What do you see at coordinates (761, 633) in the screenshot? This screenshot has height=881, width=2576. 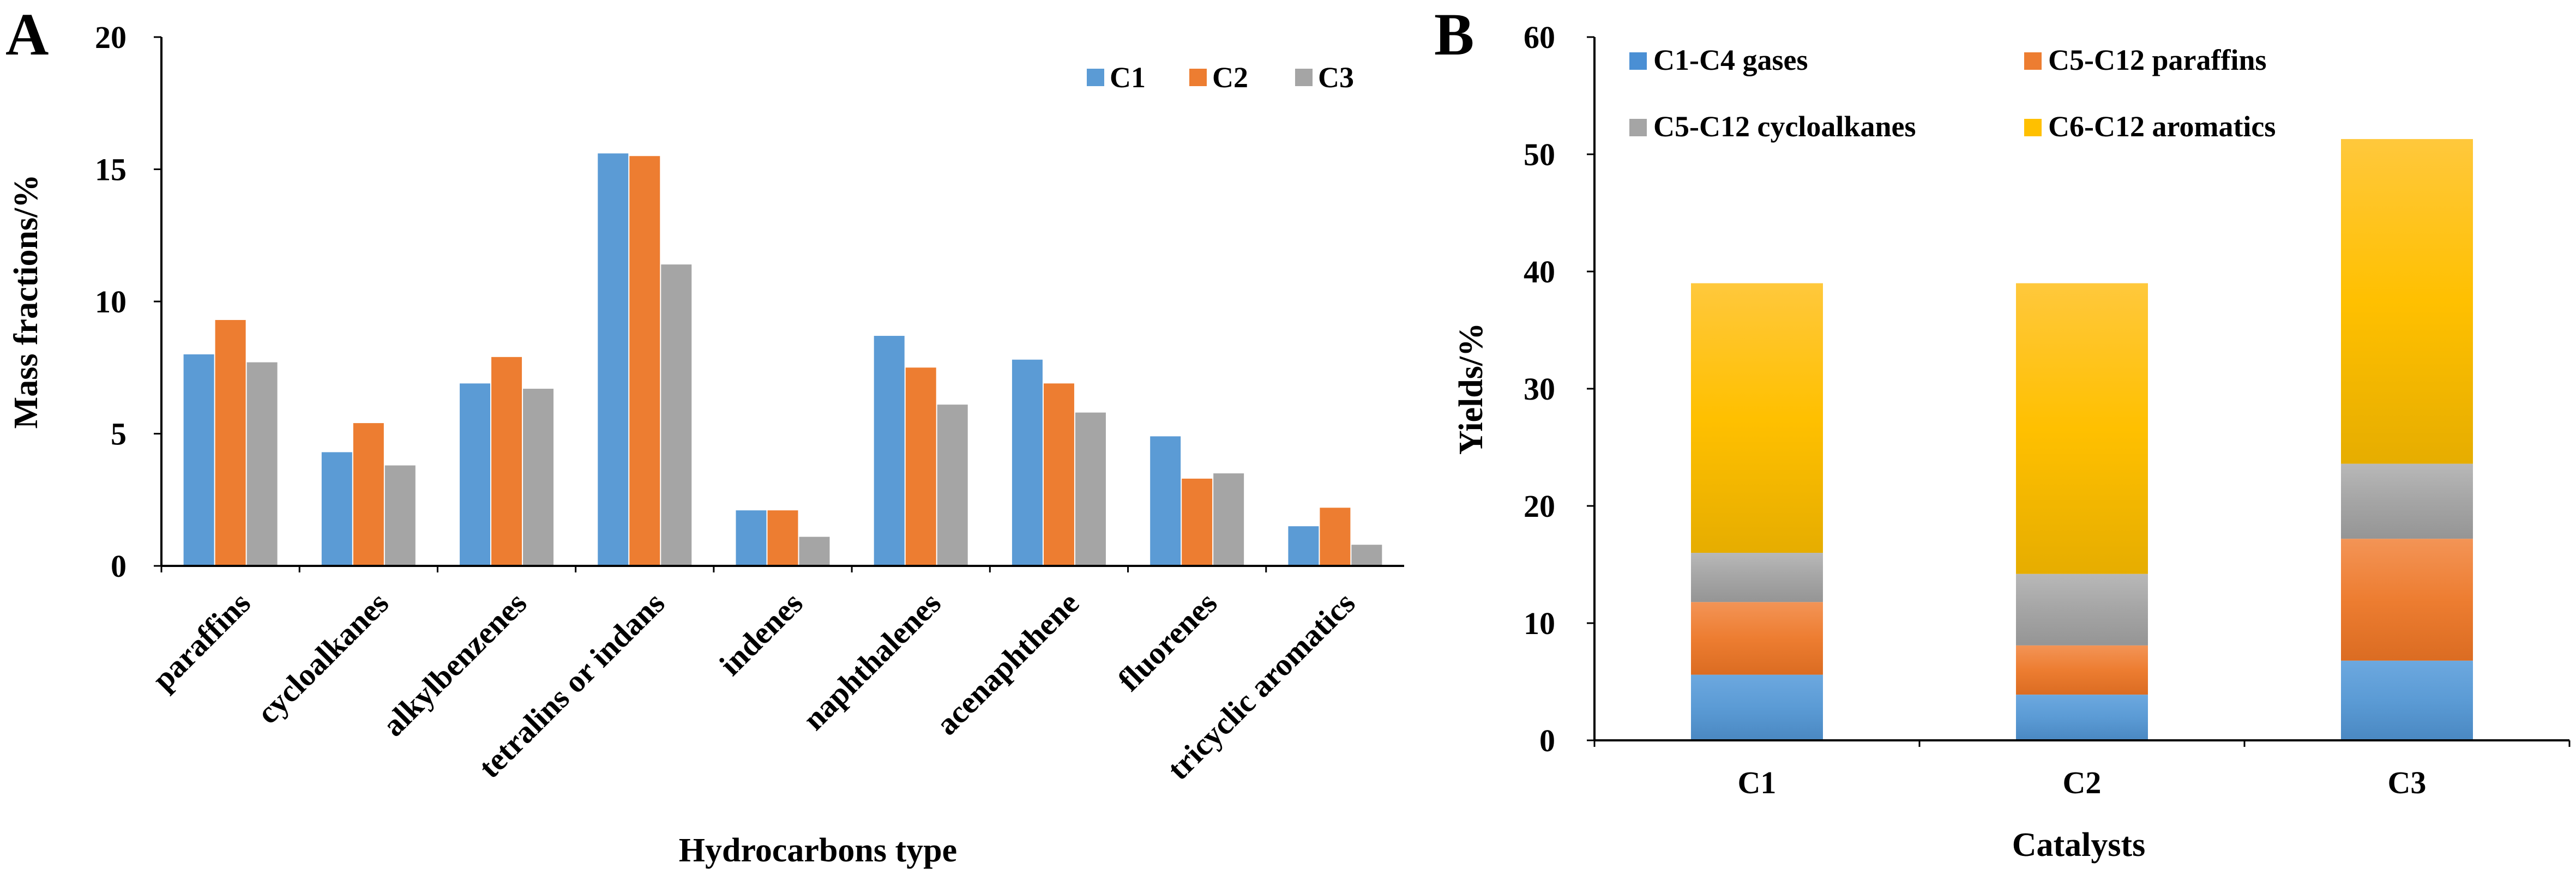 I see `x-tick-label-indenes: indenes` at bounding box center [761, 633].